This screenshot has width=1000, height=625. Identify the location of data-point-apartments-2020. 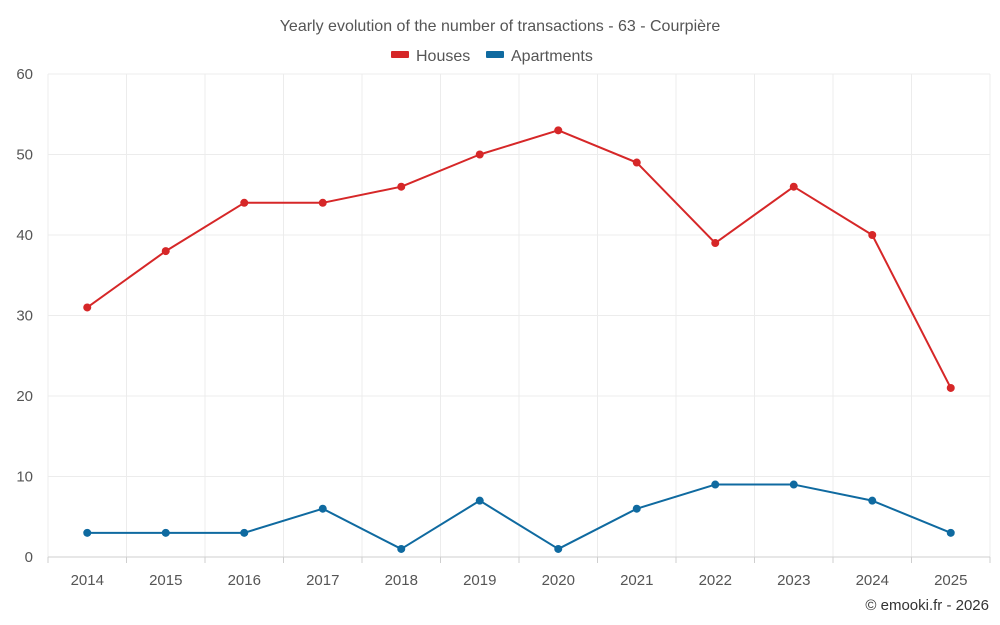
(558, 548).